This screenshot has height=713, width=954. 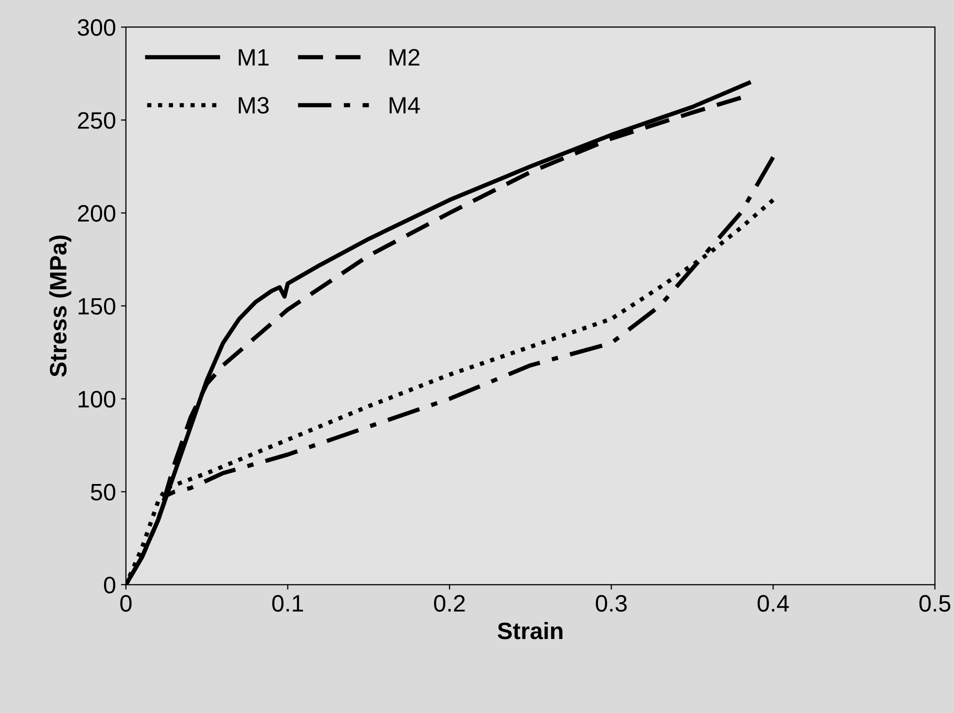 What do you see at coordinates (405, 105) in the screenshot?
I see `legend-label: M4` at bounding box center [405, 105].